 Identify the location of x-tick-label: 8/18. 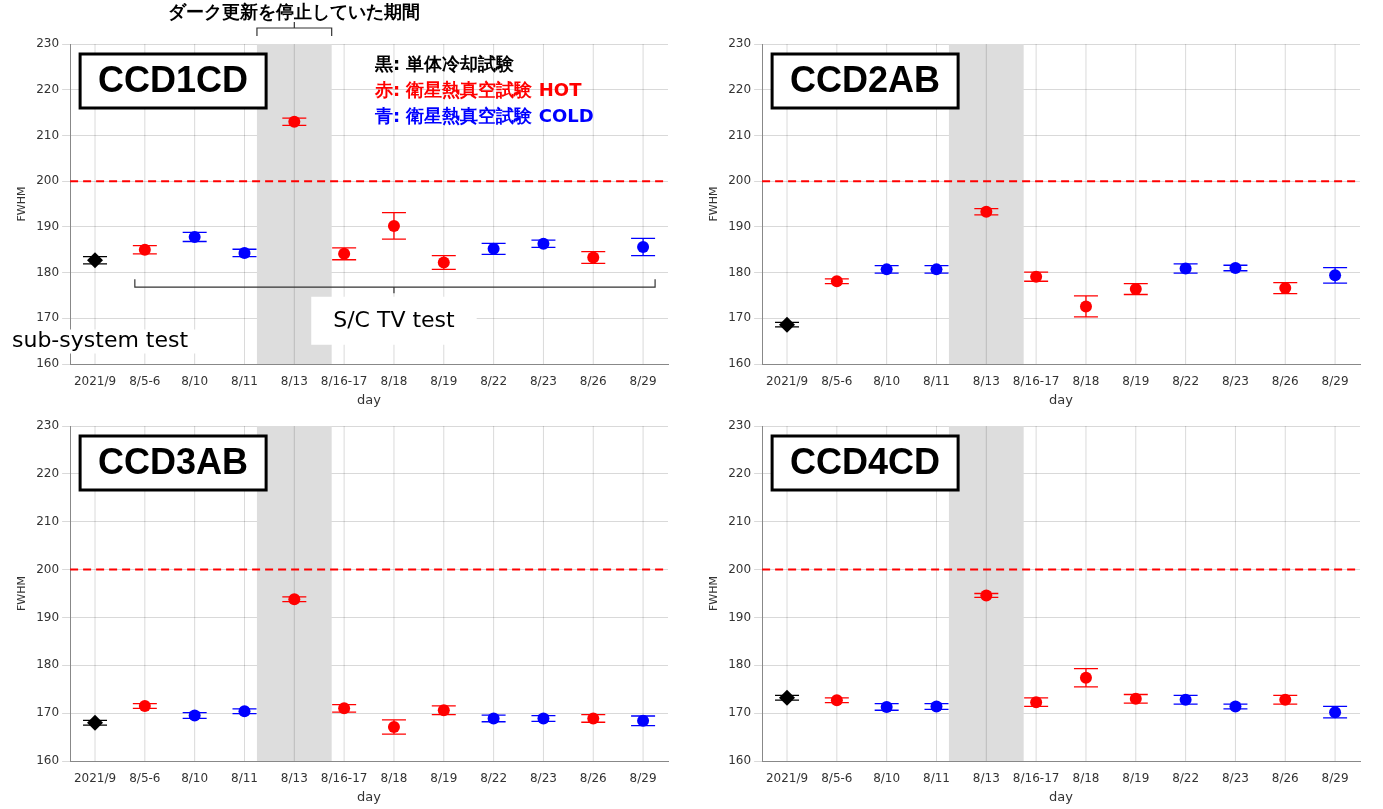
(394, 381).